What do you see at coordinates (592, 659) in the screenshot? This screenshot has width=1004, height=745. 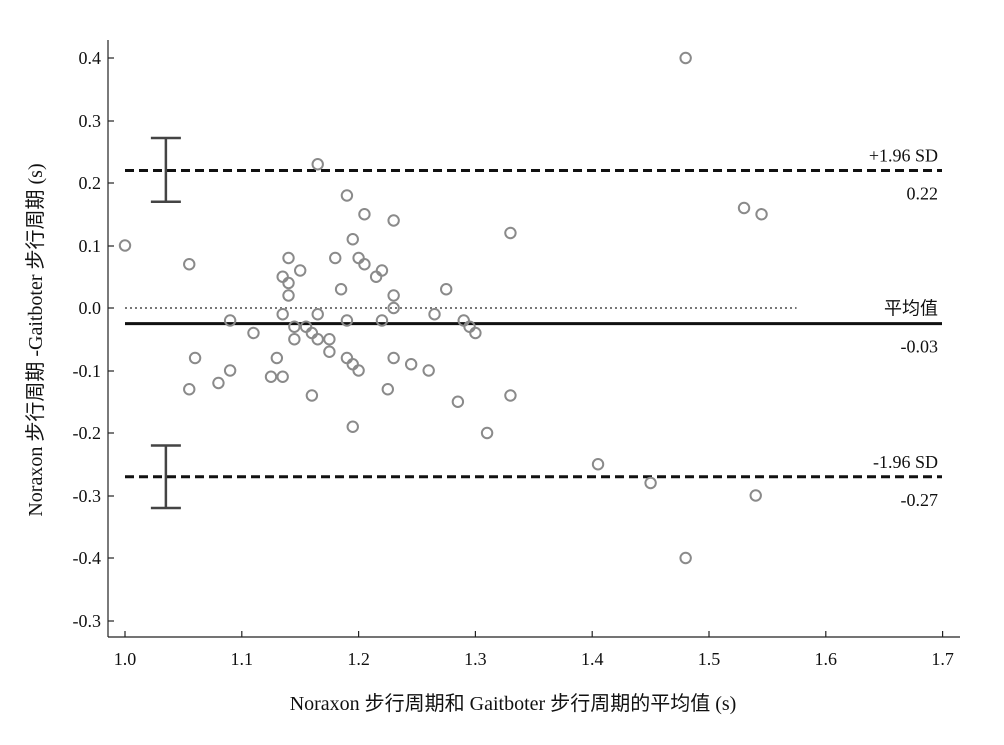 I see `x-tick-label: 1.4` at bounding box center [592, 659].